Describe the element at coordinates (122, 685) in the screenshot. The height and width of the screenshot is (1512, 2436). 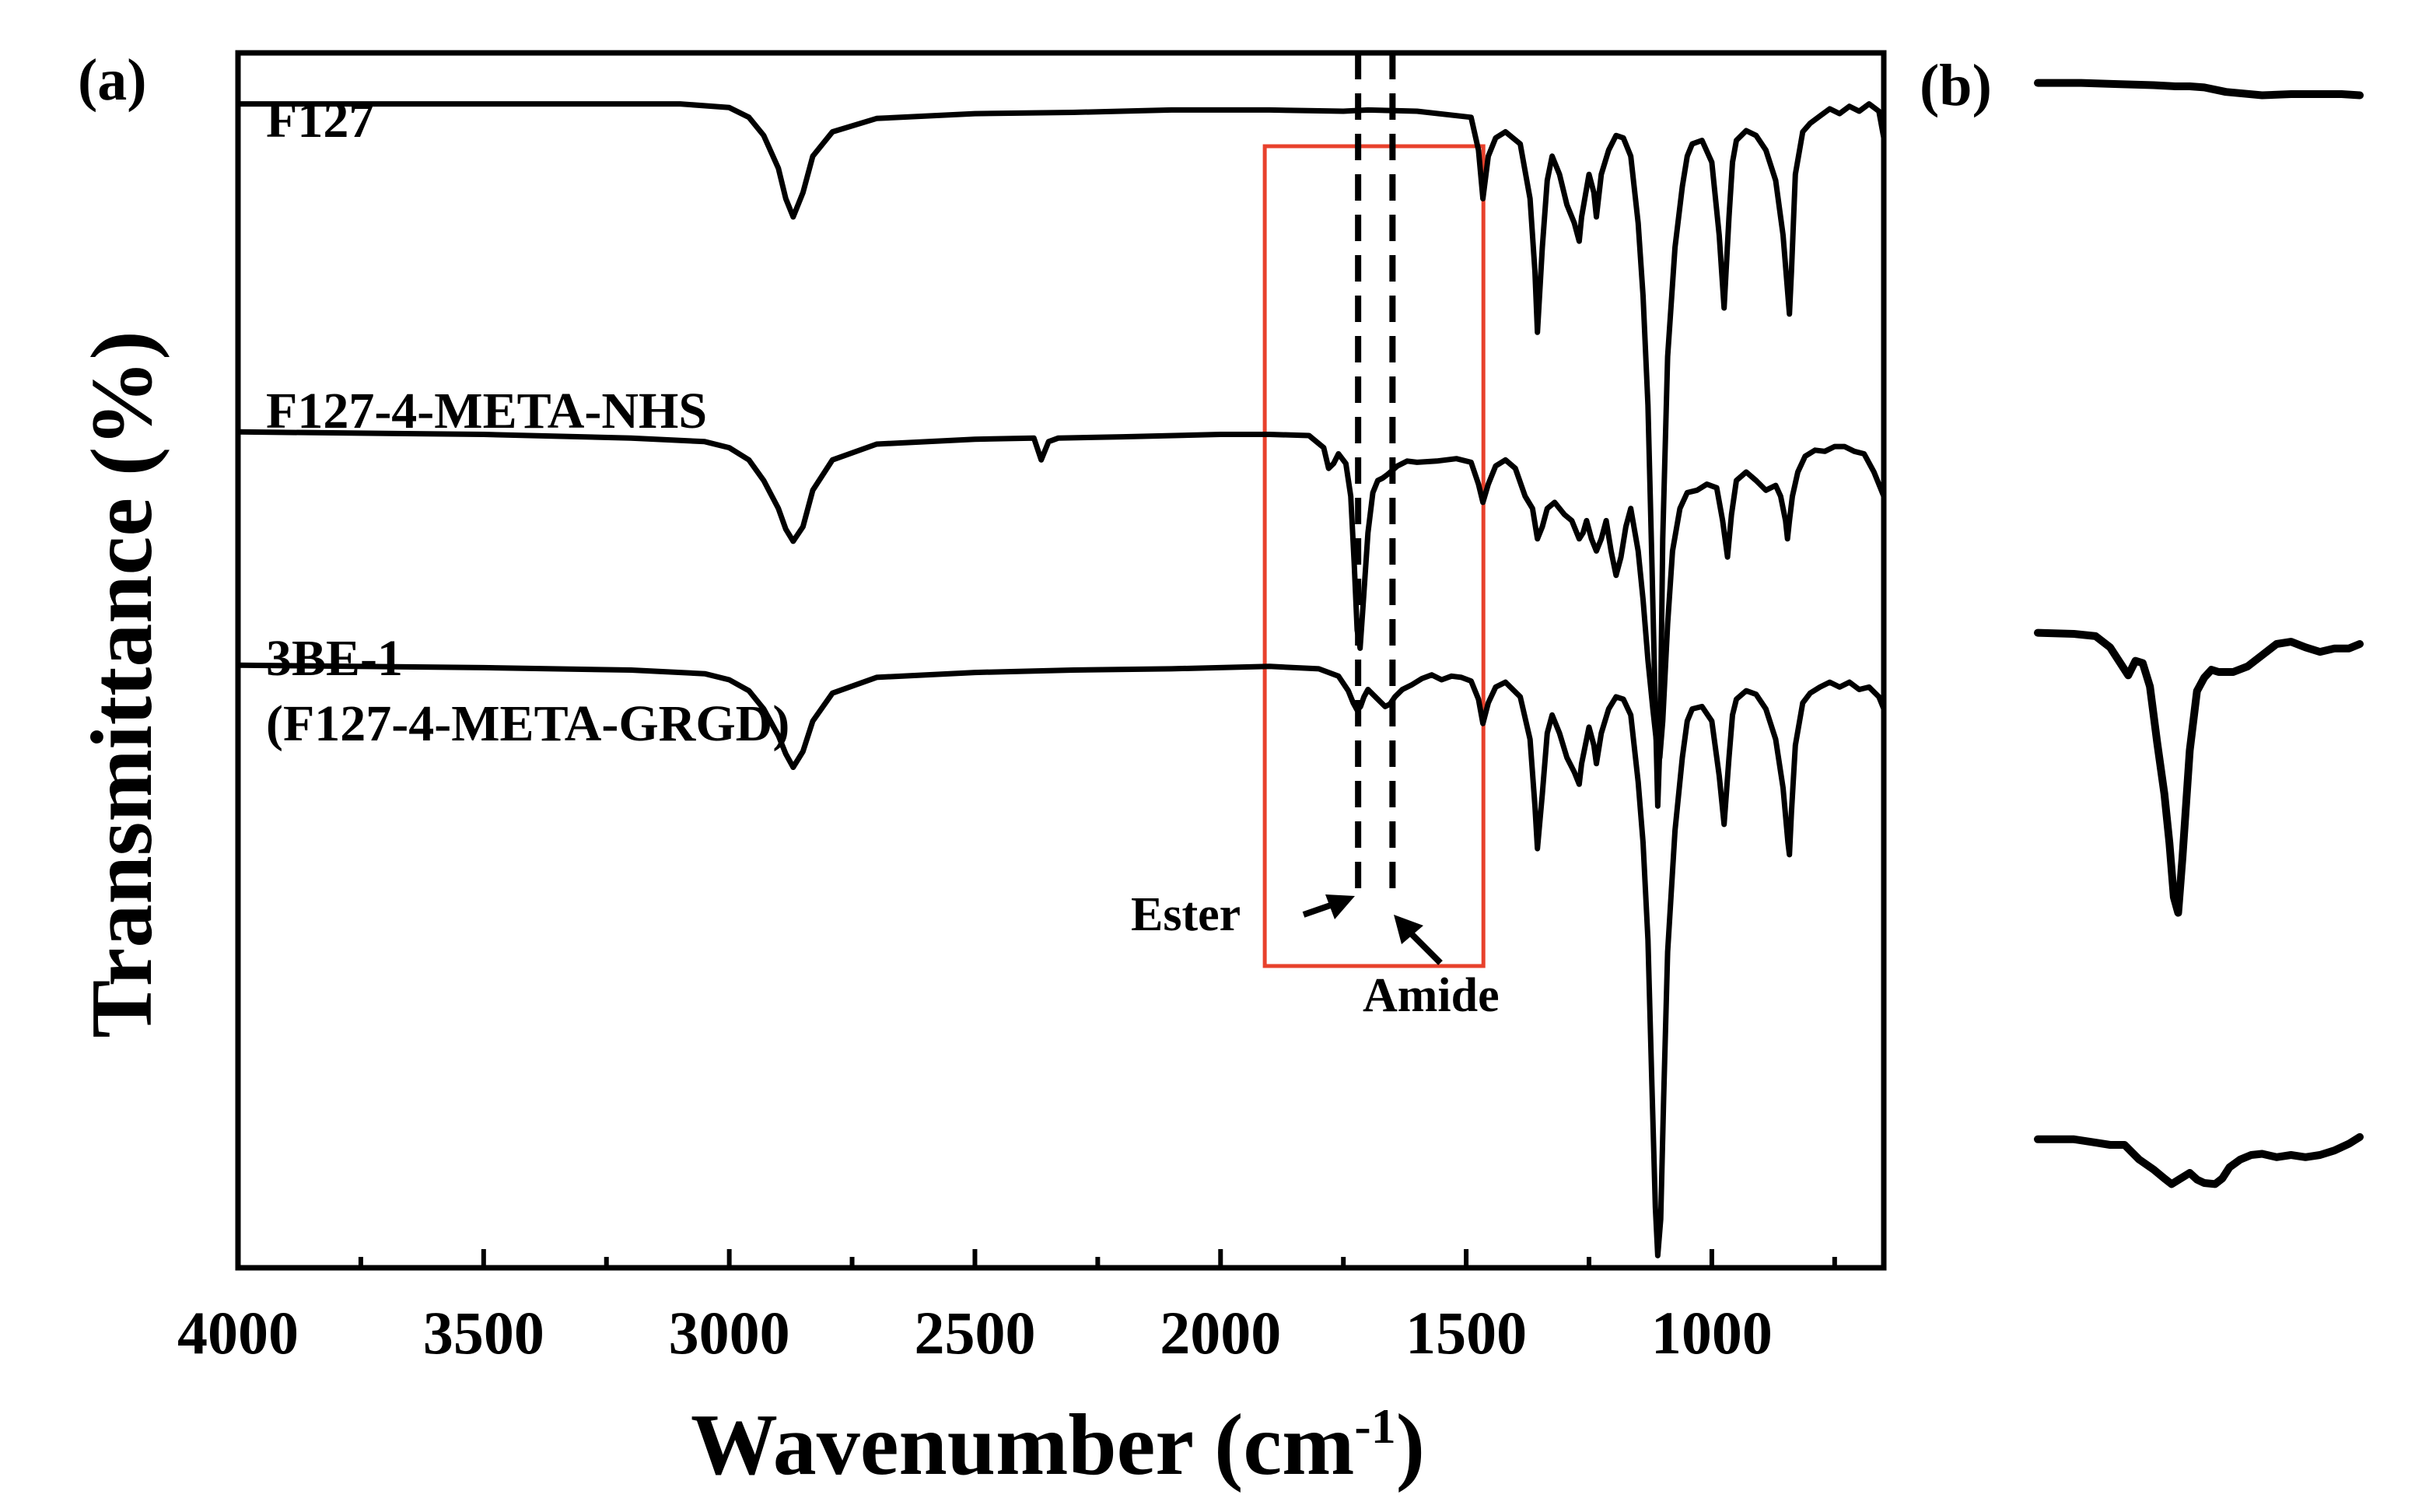
I see `y-axis-title: Transmittance (%)` at that location.